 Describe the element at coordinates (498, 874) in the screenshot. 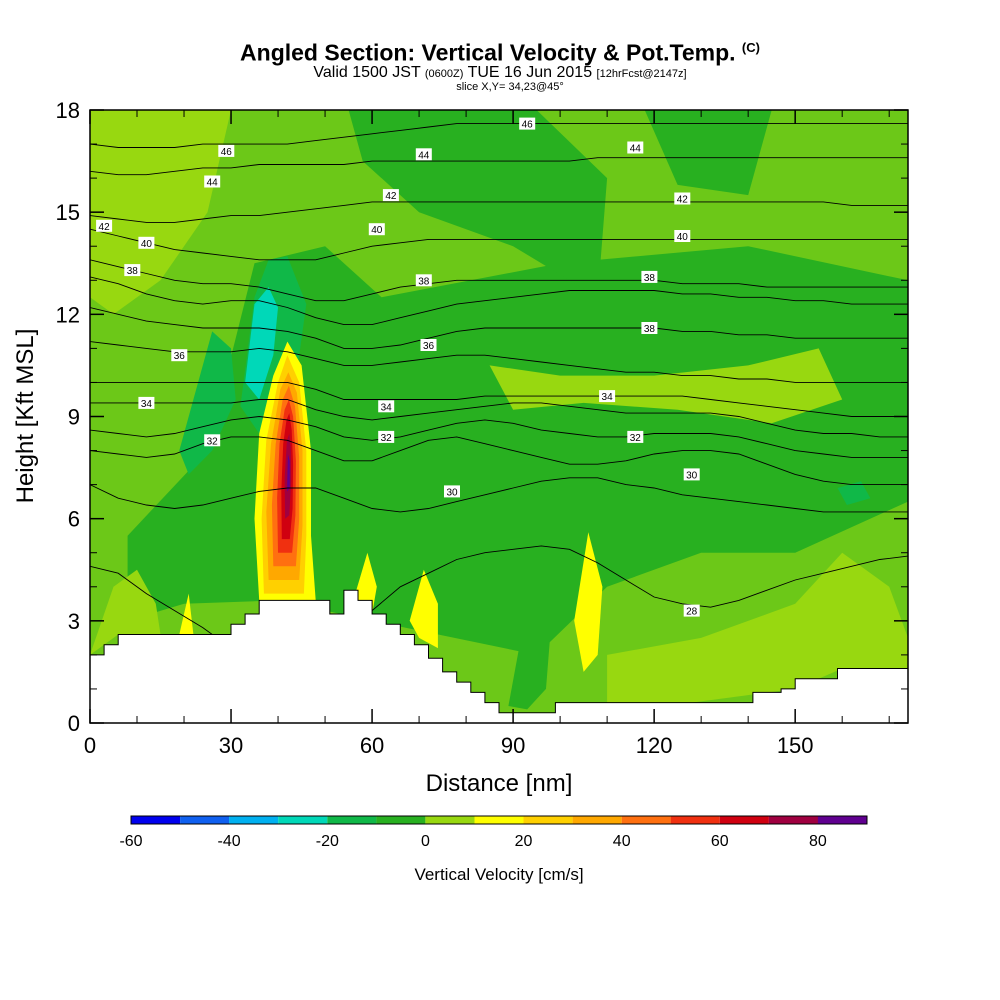

I see `colorbar-label: Vertical Velocity [cm/s]` at that location.